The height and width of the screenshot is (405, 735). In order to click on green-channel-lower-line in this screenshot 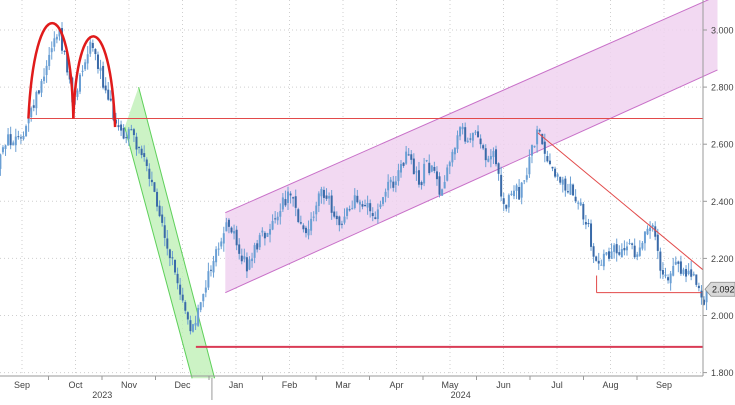, I will do `click(158, 252)`.